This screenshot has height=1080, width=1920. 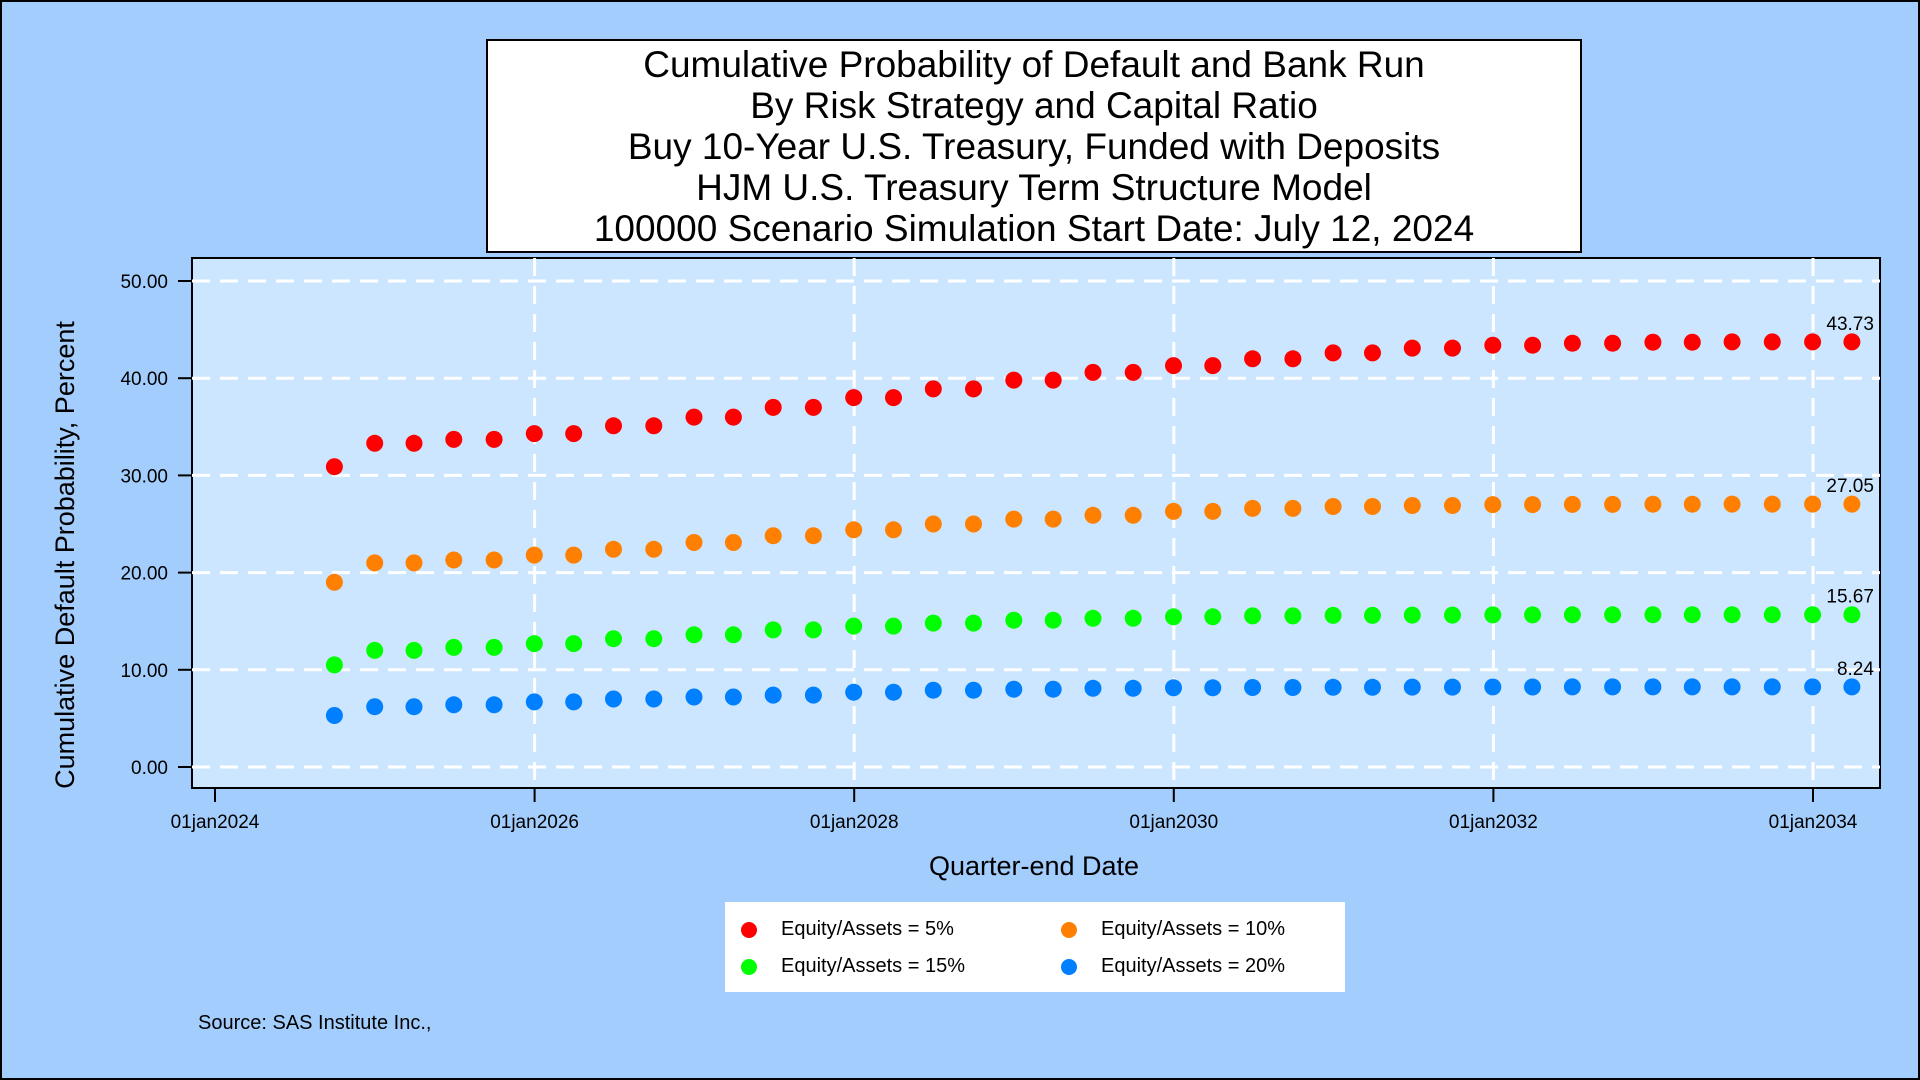 I want to click on x-tick-label: 01jan2026, so click(x=534, y=822).